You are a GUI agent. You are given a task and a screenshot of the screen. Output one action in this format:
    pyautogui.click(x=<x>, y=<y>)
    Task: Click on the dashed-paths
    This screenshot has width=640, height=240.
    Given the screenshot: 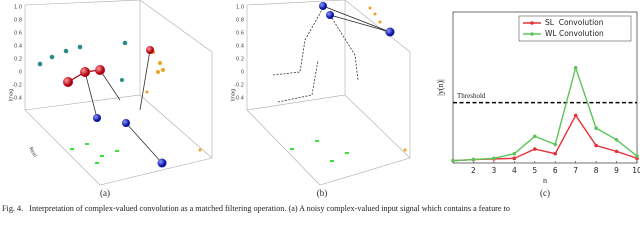 What is the action you would take?
    pyautogui.click(x=315, y=55)
    